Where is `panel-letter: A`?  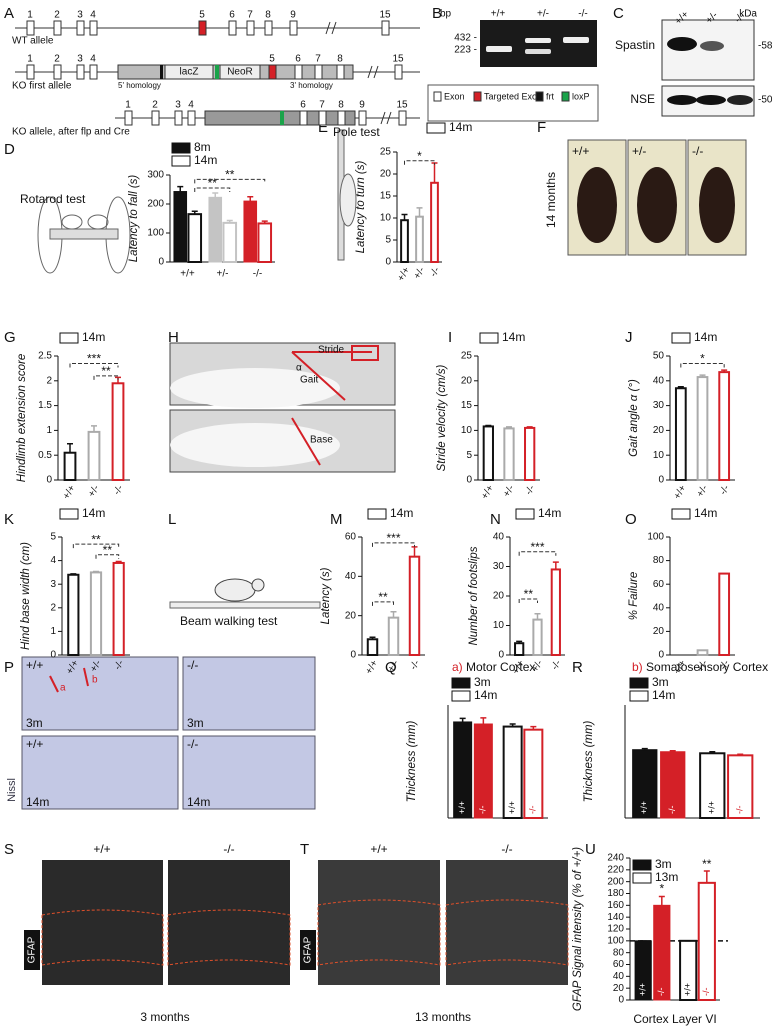
panel-letter: A is located at coordinates (9, 13).